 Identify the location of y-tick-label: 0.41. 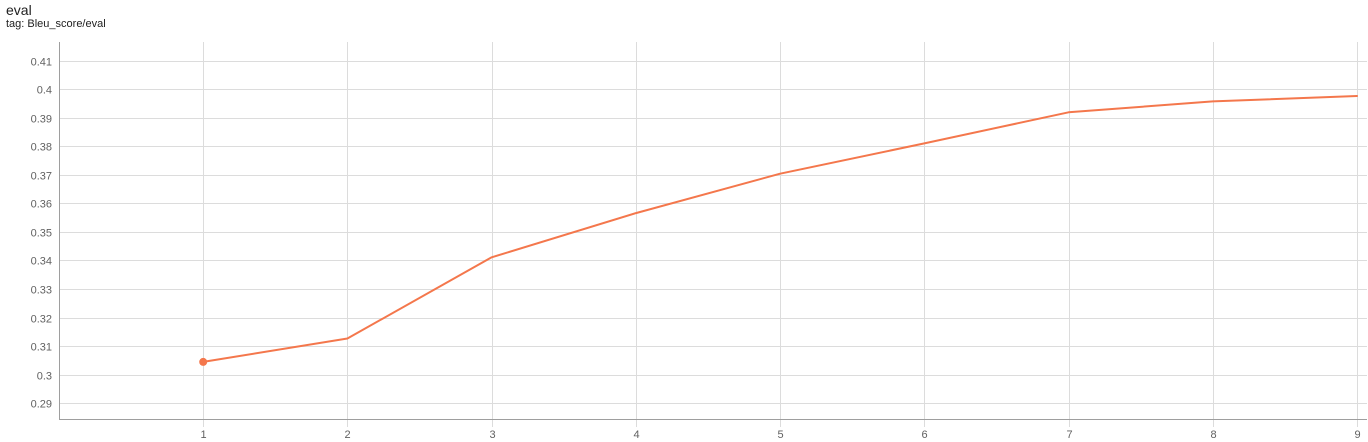
(41, 63).